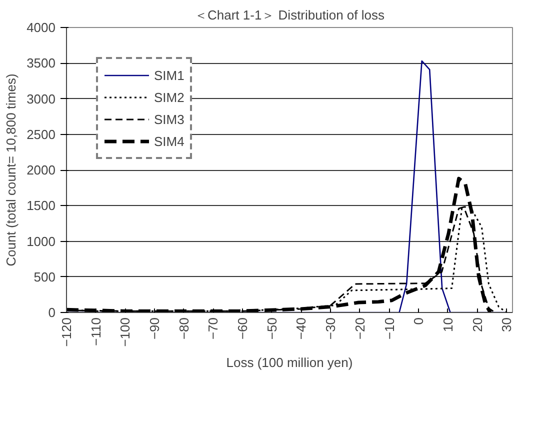 The height and width of the screenshot is (425, 555). I want to click on x-tick-label: −10, so click(389, 328).